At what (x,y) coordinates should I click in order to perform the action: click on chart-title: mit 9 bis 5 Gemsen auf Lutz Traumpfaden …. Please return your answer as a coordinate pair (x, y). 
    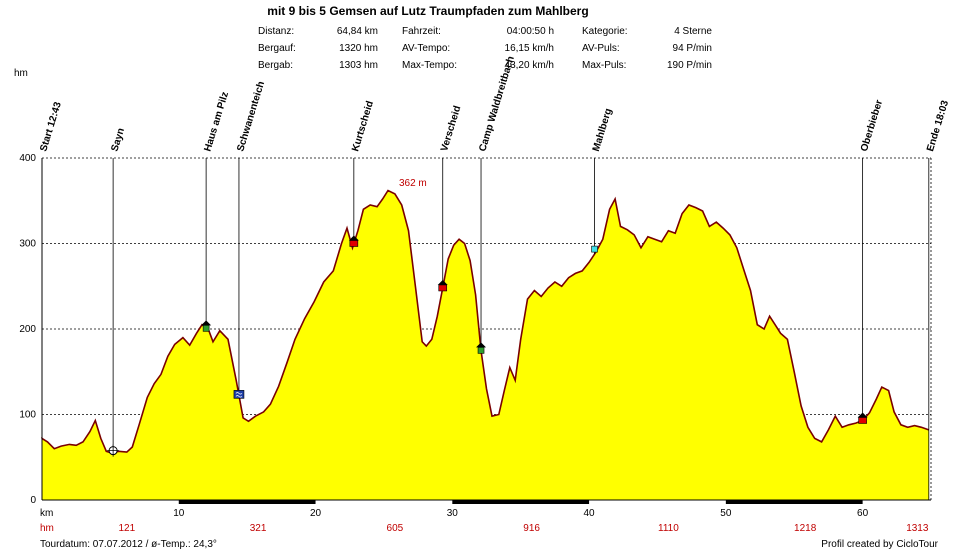
    Looking at the image, I should click on (427, 11).